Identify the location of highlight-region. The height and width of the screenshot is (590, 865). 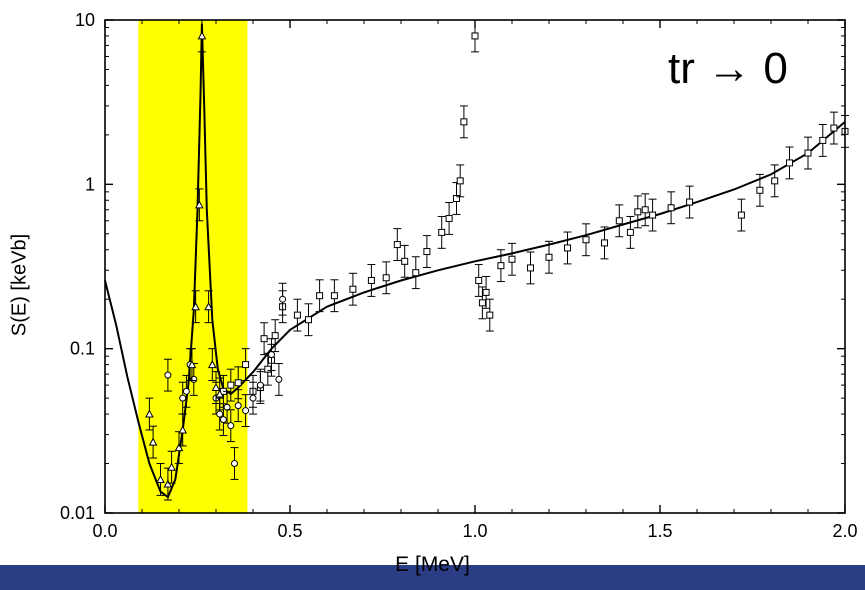
(193, 266).